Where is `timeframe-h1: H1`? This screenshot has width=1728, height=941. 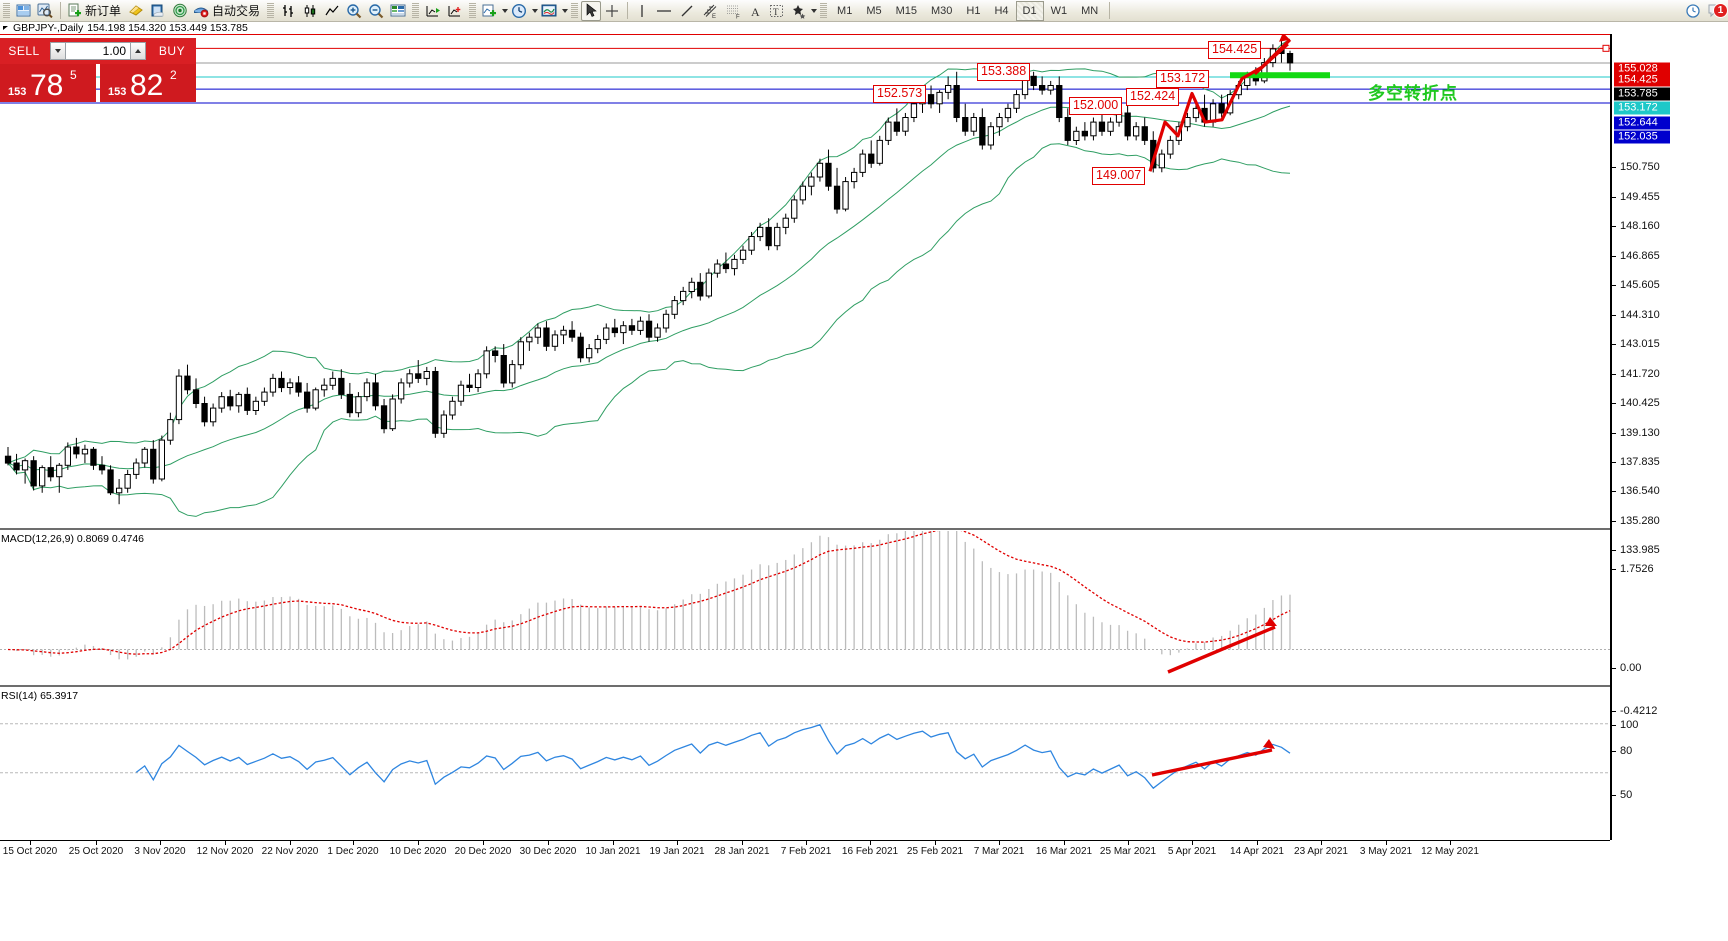
timeframe-h1: H1 is located at coordinates (973, 10).